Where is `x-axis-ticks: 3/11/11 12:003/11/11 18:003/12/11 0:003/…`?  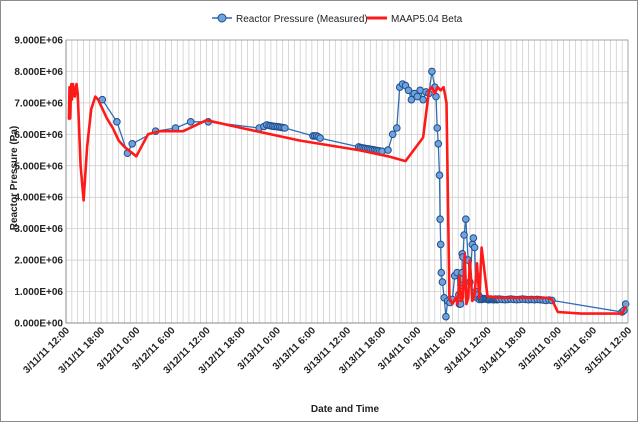
x-axis-ticks: 3/11/11 12:003/11/11 18:003/12/11 0:003/… is located at coordinates (327, 350).